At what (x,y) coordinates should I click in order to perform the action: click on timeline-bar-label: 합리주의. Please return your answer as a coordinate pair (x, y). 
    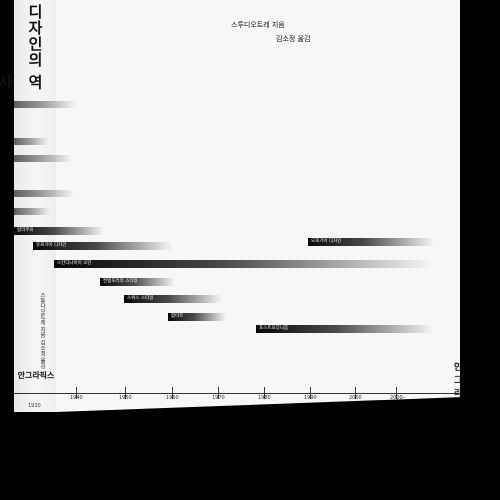
    Looking at the image, I should click on (25, 230).